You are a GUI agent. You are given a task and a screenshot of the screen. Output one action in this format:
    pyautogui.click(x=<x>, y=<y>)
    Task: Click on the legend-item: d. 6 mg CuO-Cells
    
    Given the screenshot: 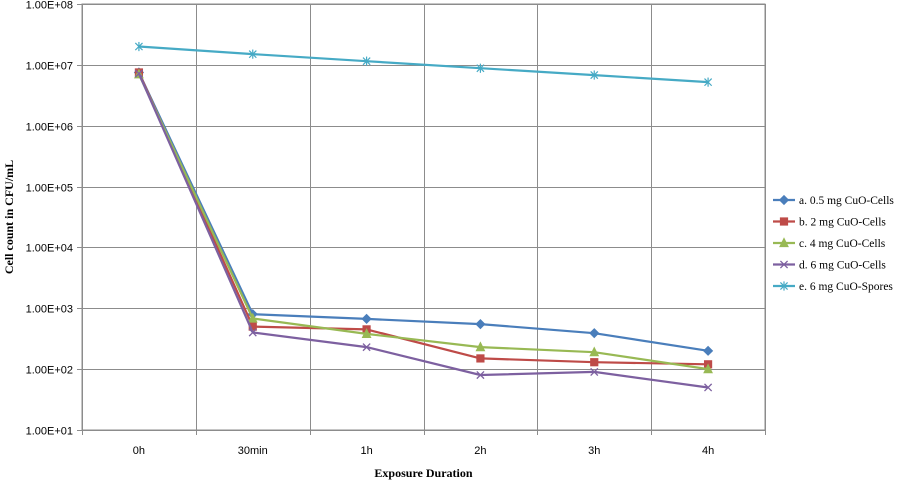 What is the action you would take?
    pyautogui.click(x=829, y=266)
    